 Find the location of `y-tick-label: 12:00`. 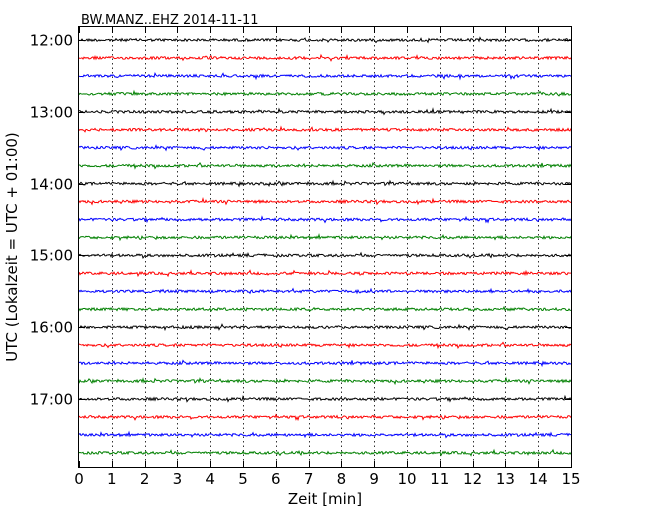

y-tick-label: 12:00 is located at coordinates (51, 41).